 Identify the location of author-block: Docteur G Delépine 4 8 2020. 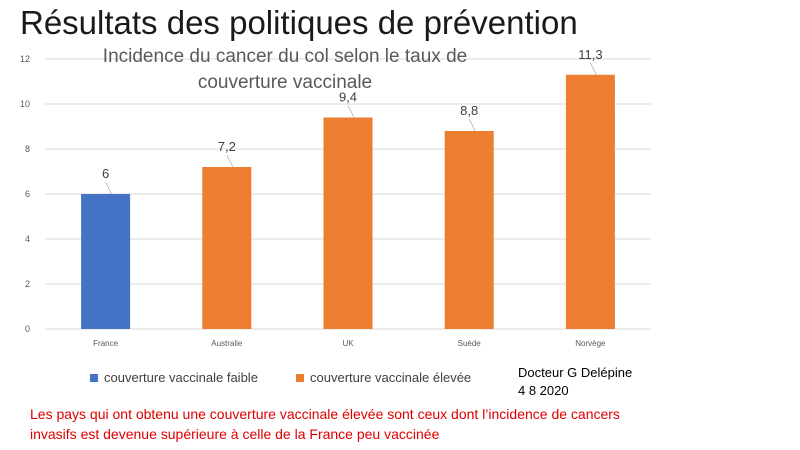
(575, 382).